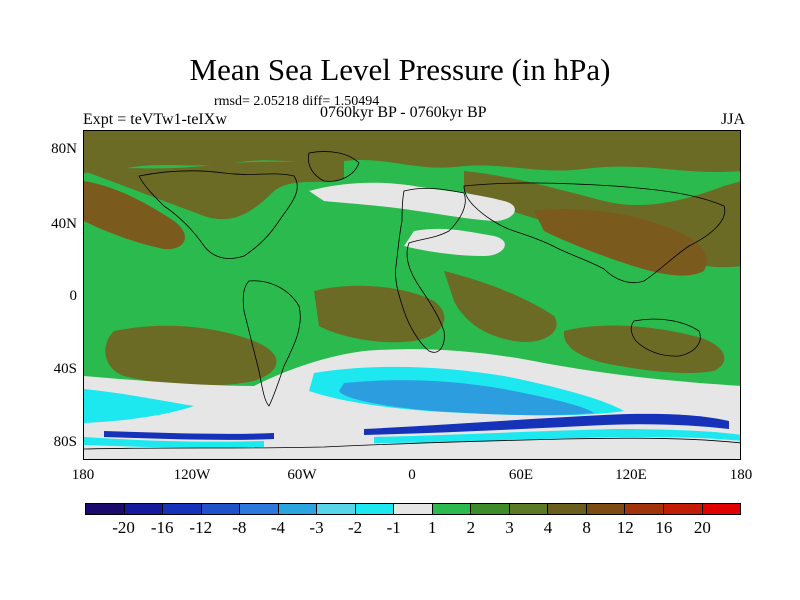 This screenshot has width=800, height=600. What do you see at coordinates (123, 527) in the screenshot?
I see `colorbar-label: -20` at bounding box center [123, 527].